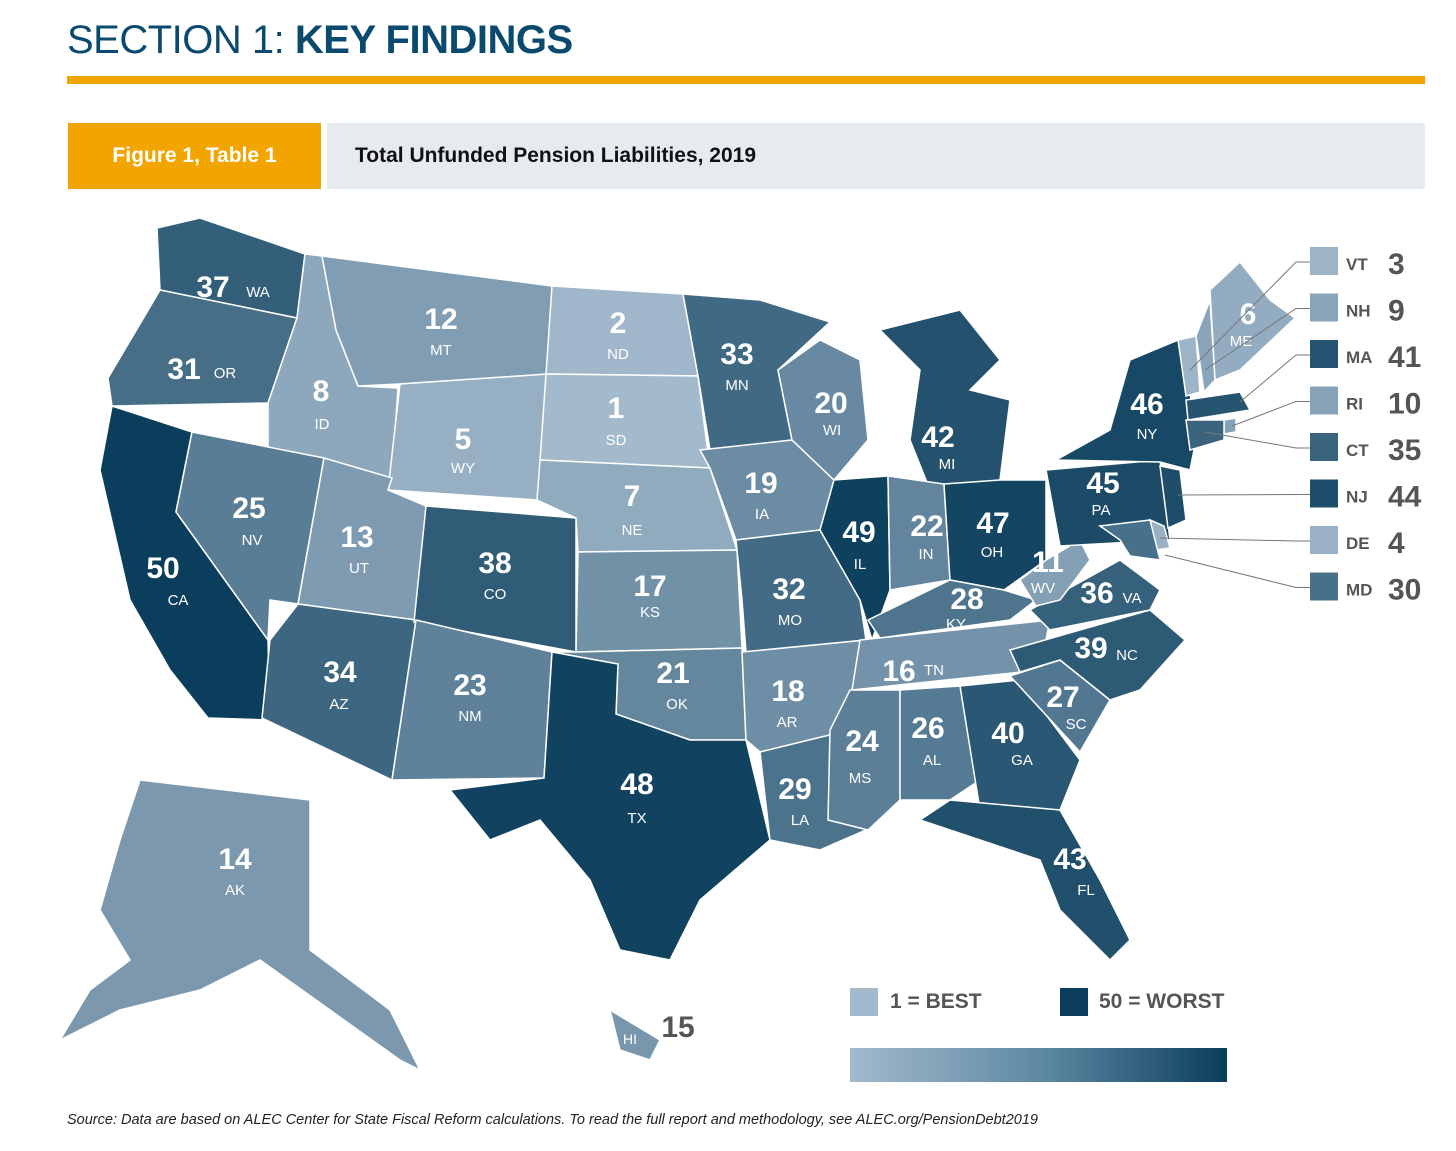 This screenshot has width=1456, height=1151. Describe the element at coordinates (636, 784) in the screenshot. I see `state-tx-rank: 48` at that location.